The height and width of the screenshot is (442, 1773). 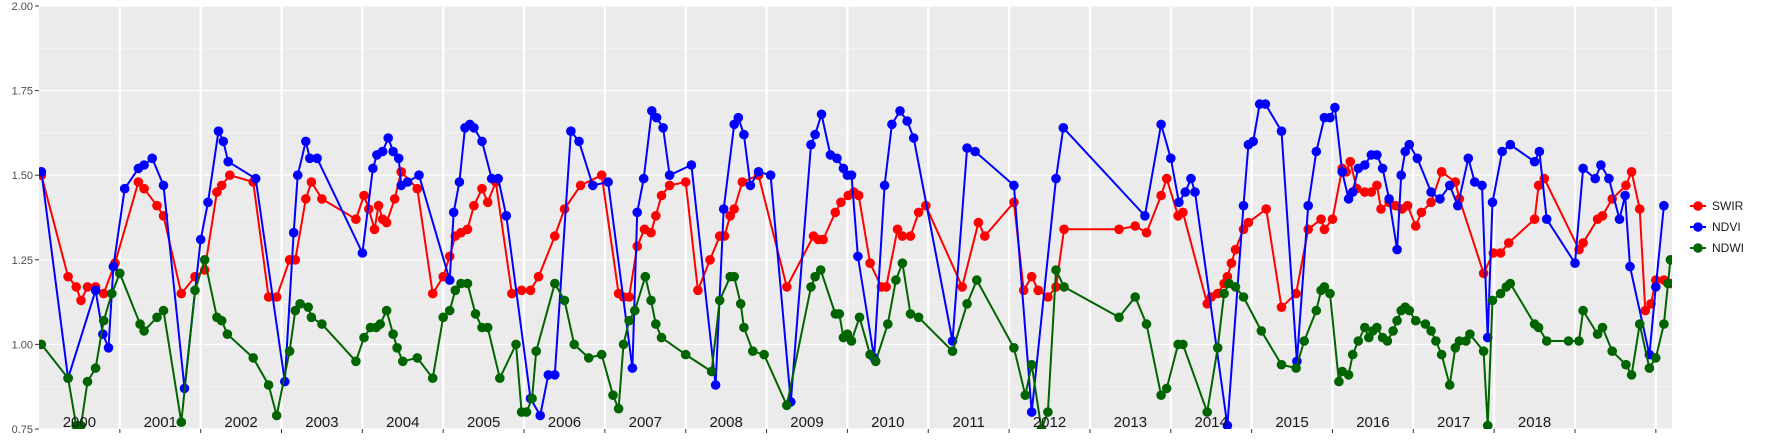 What do you see at coordinates (645, 422) in the screenshot?
I see `year-label: 2007` at bounding box center [645, 422].